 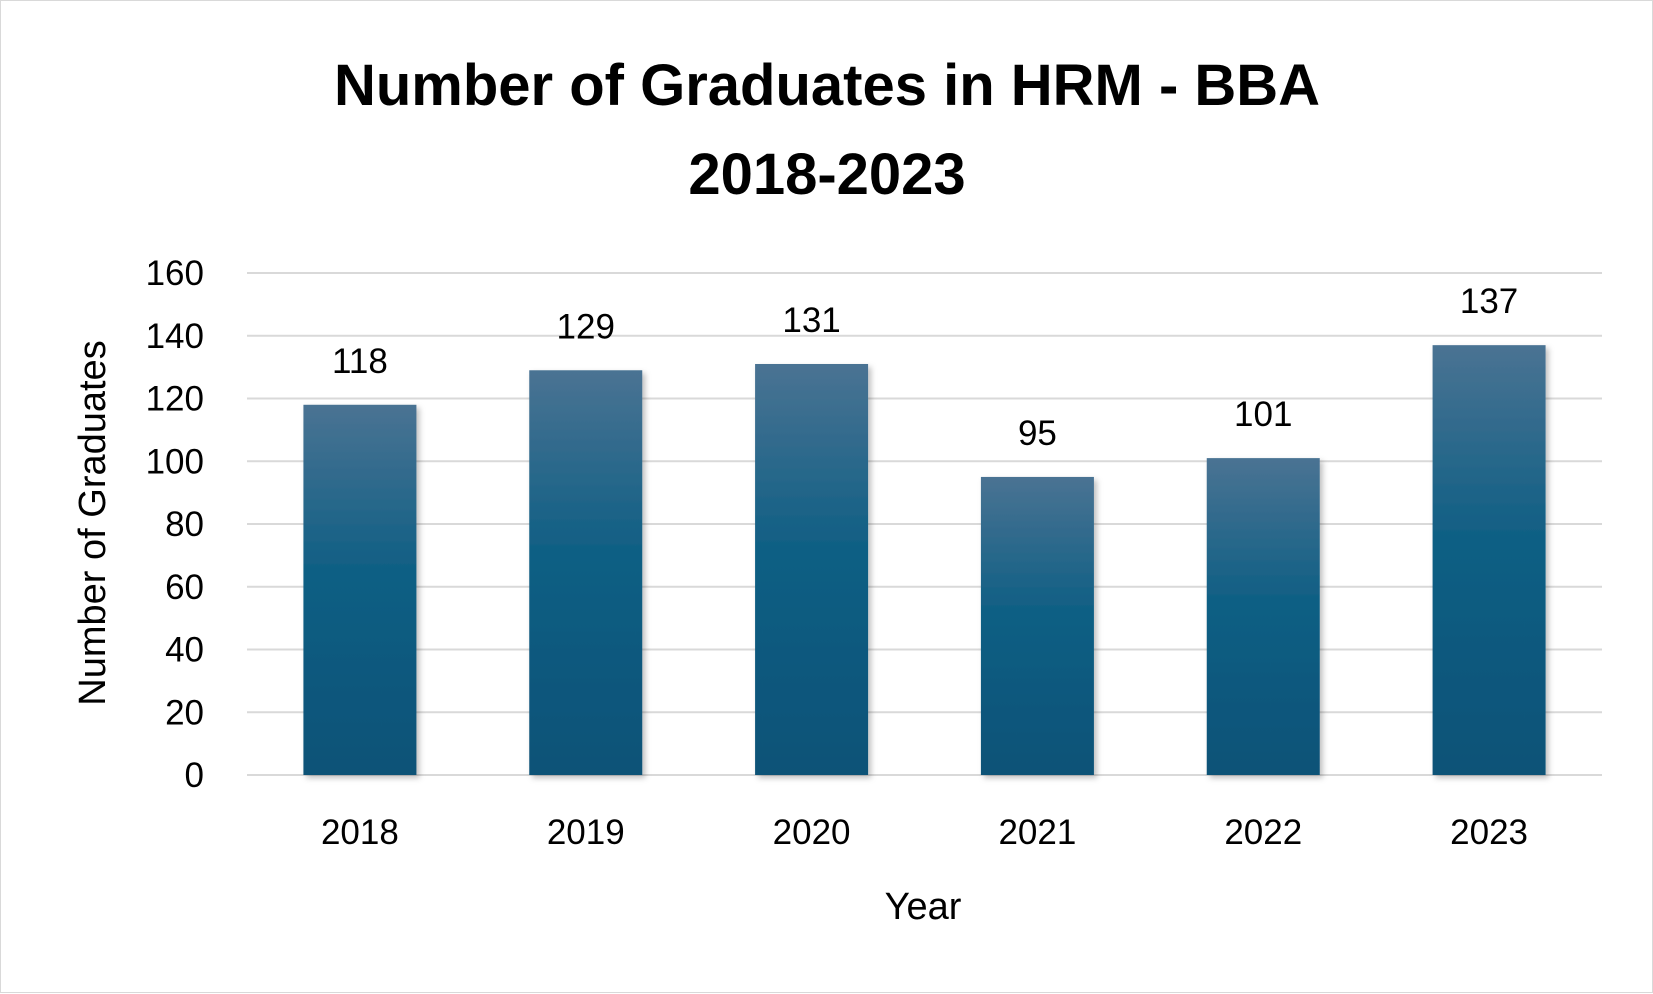 I want to click on y-tick-label: 100, so click(x=175, y=461).